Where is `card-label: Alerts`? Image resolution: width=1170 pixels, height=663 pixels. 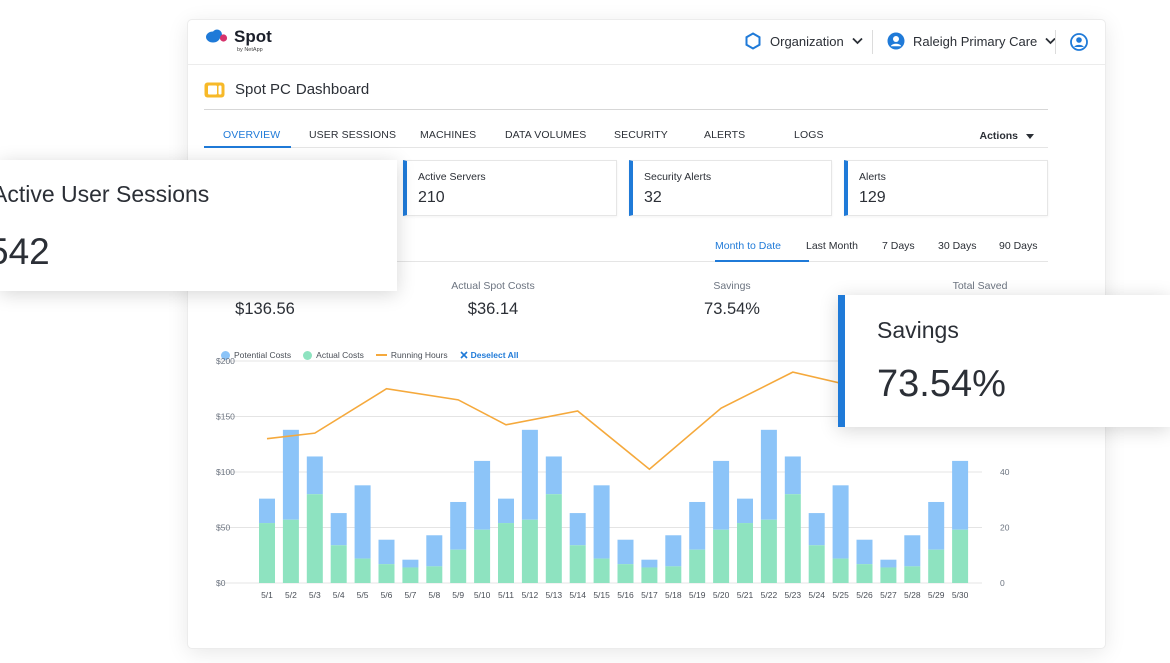 card-label: Alerts is located at coordinates (872, 177).